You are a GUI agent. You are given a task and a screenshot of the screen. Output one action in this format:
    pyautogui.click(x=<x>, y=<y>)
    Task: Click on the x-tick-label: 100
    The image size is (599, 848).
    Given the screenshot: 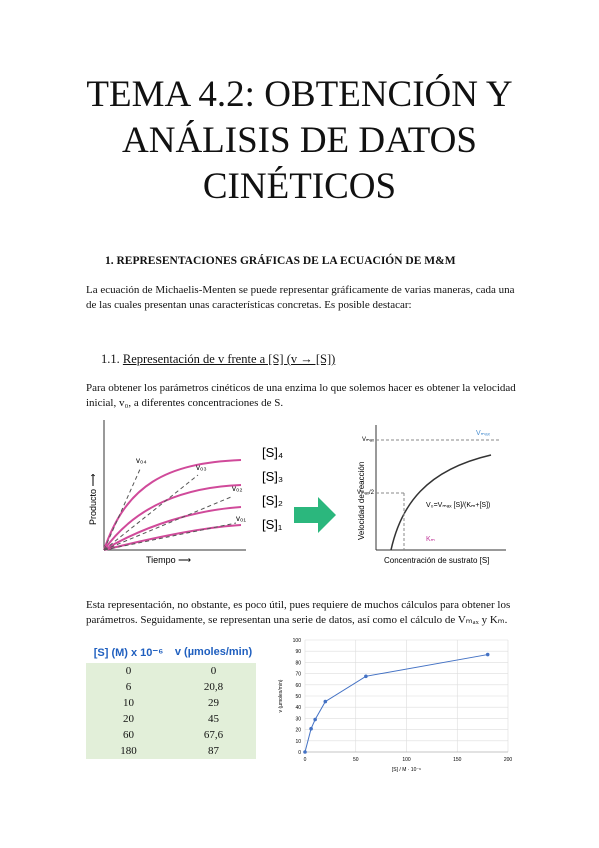 What is the action you would take?
    pyautogui.click(x=406, y=760)
    